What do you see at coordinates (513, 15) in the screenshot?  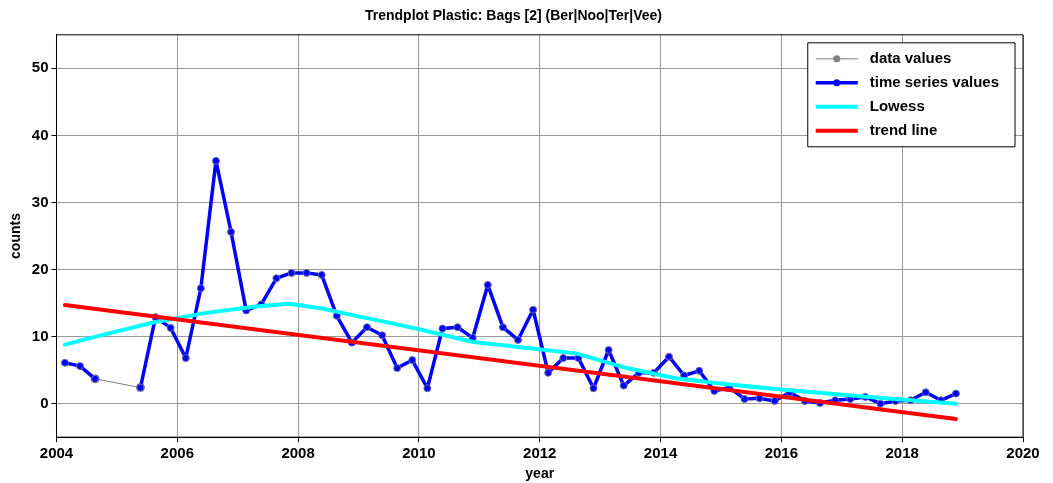 I see `chart-title: Trendplot Plastic: Bags [2] (Ber|Noo|Ter|Vee)` at bounding box center [513, 15].